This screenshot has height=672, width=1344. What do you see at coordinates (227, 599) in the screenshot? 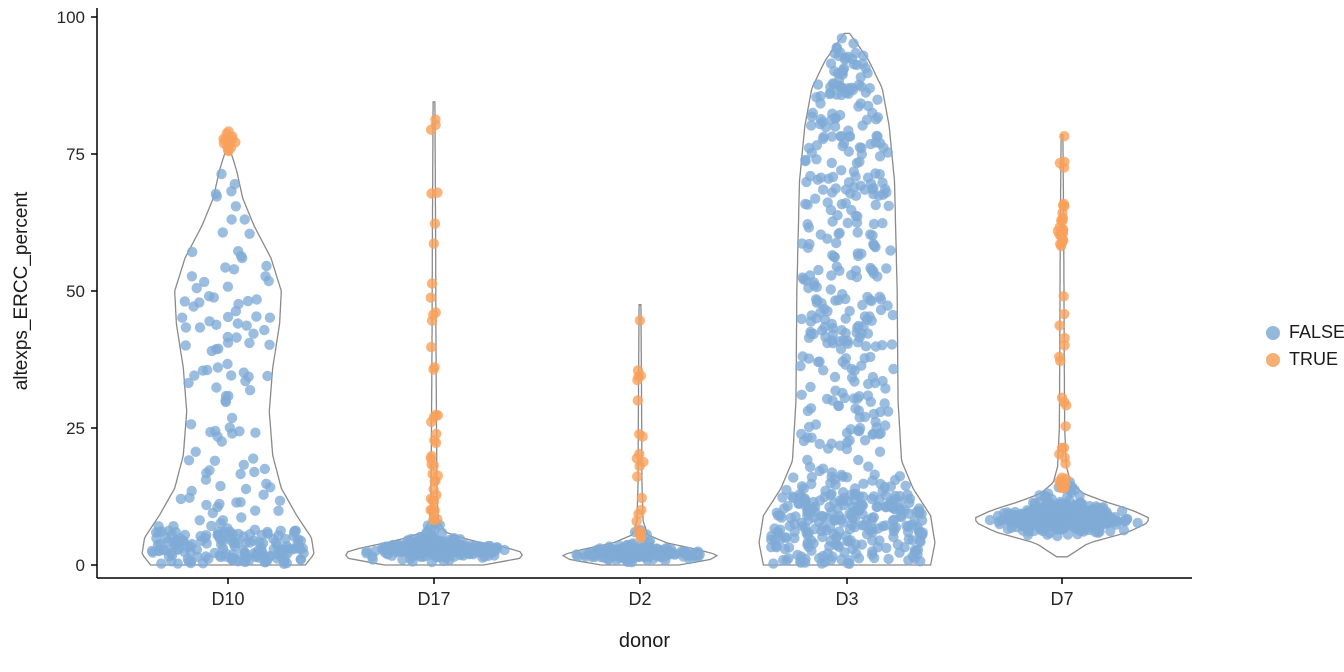
I see `x-tick-label: D10` at bounding box center [227, 599].